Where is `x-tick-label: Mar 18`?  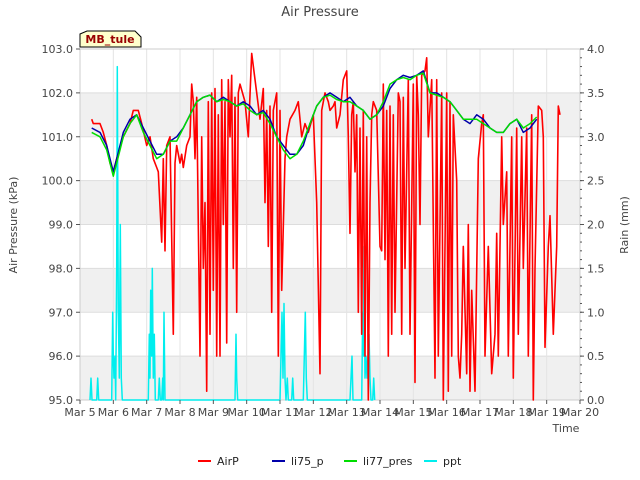
x-tick-label: Mar 18 is located at coordinates (513, 412).